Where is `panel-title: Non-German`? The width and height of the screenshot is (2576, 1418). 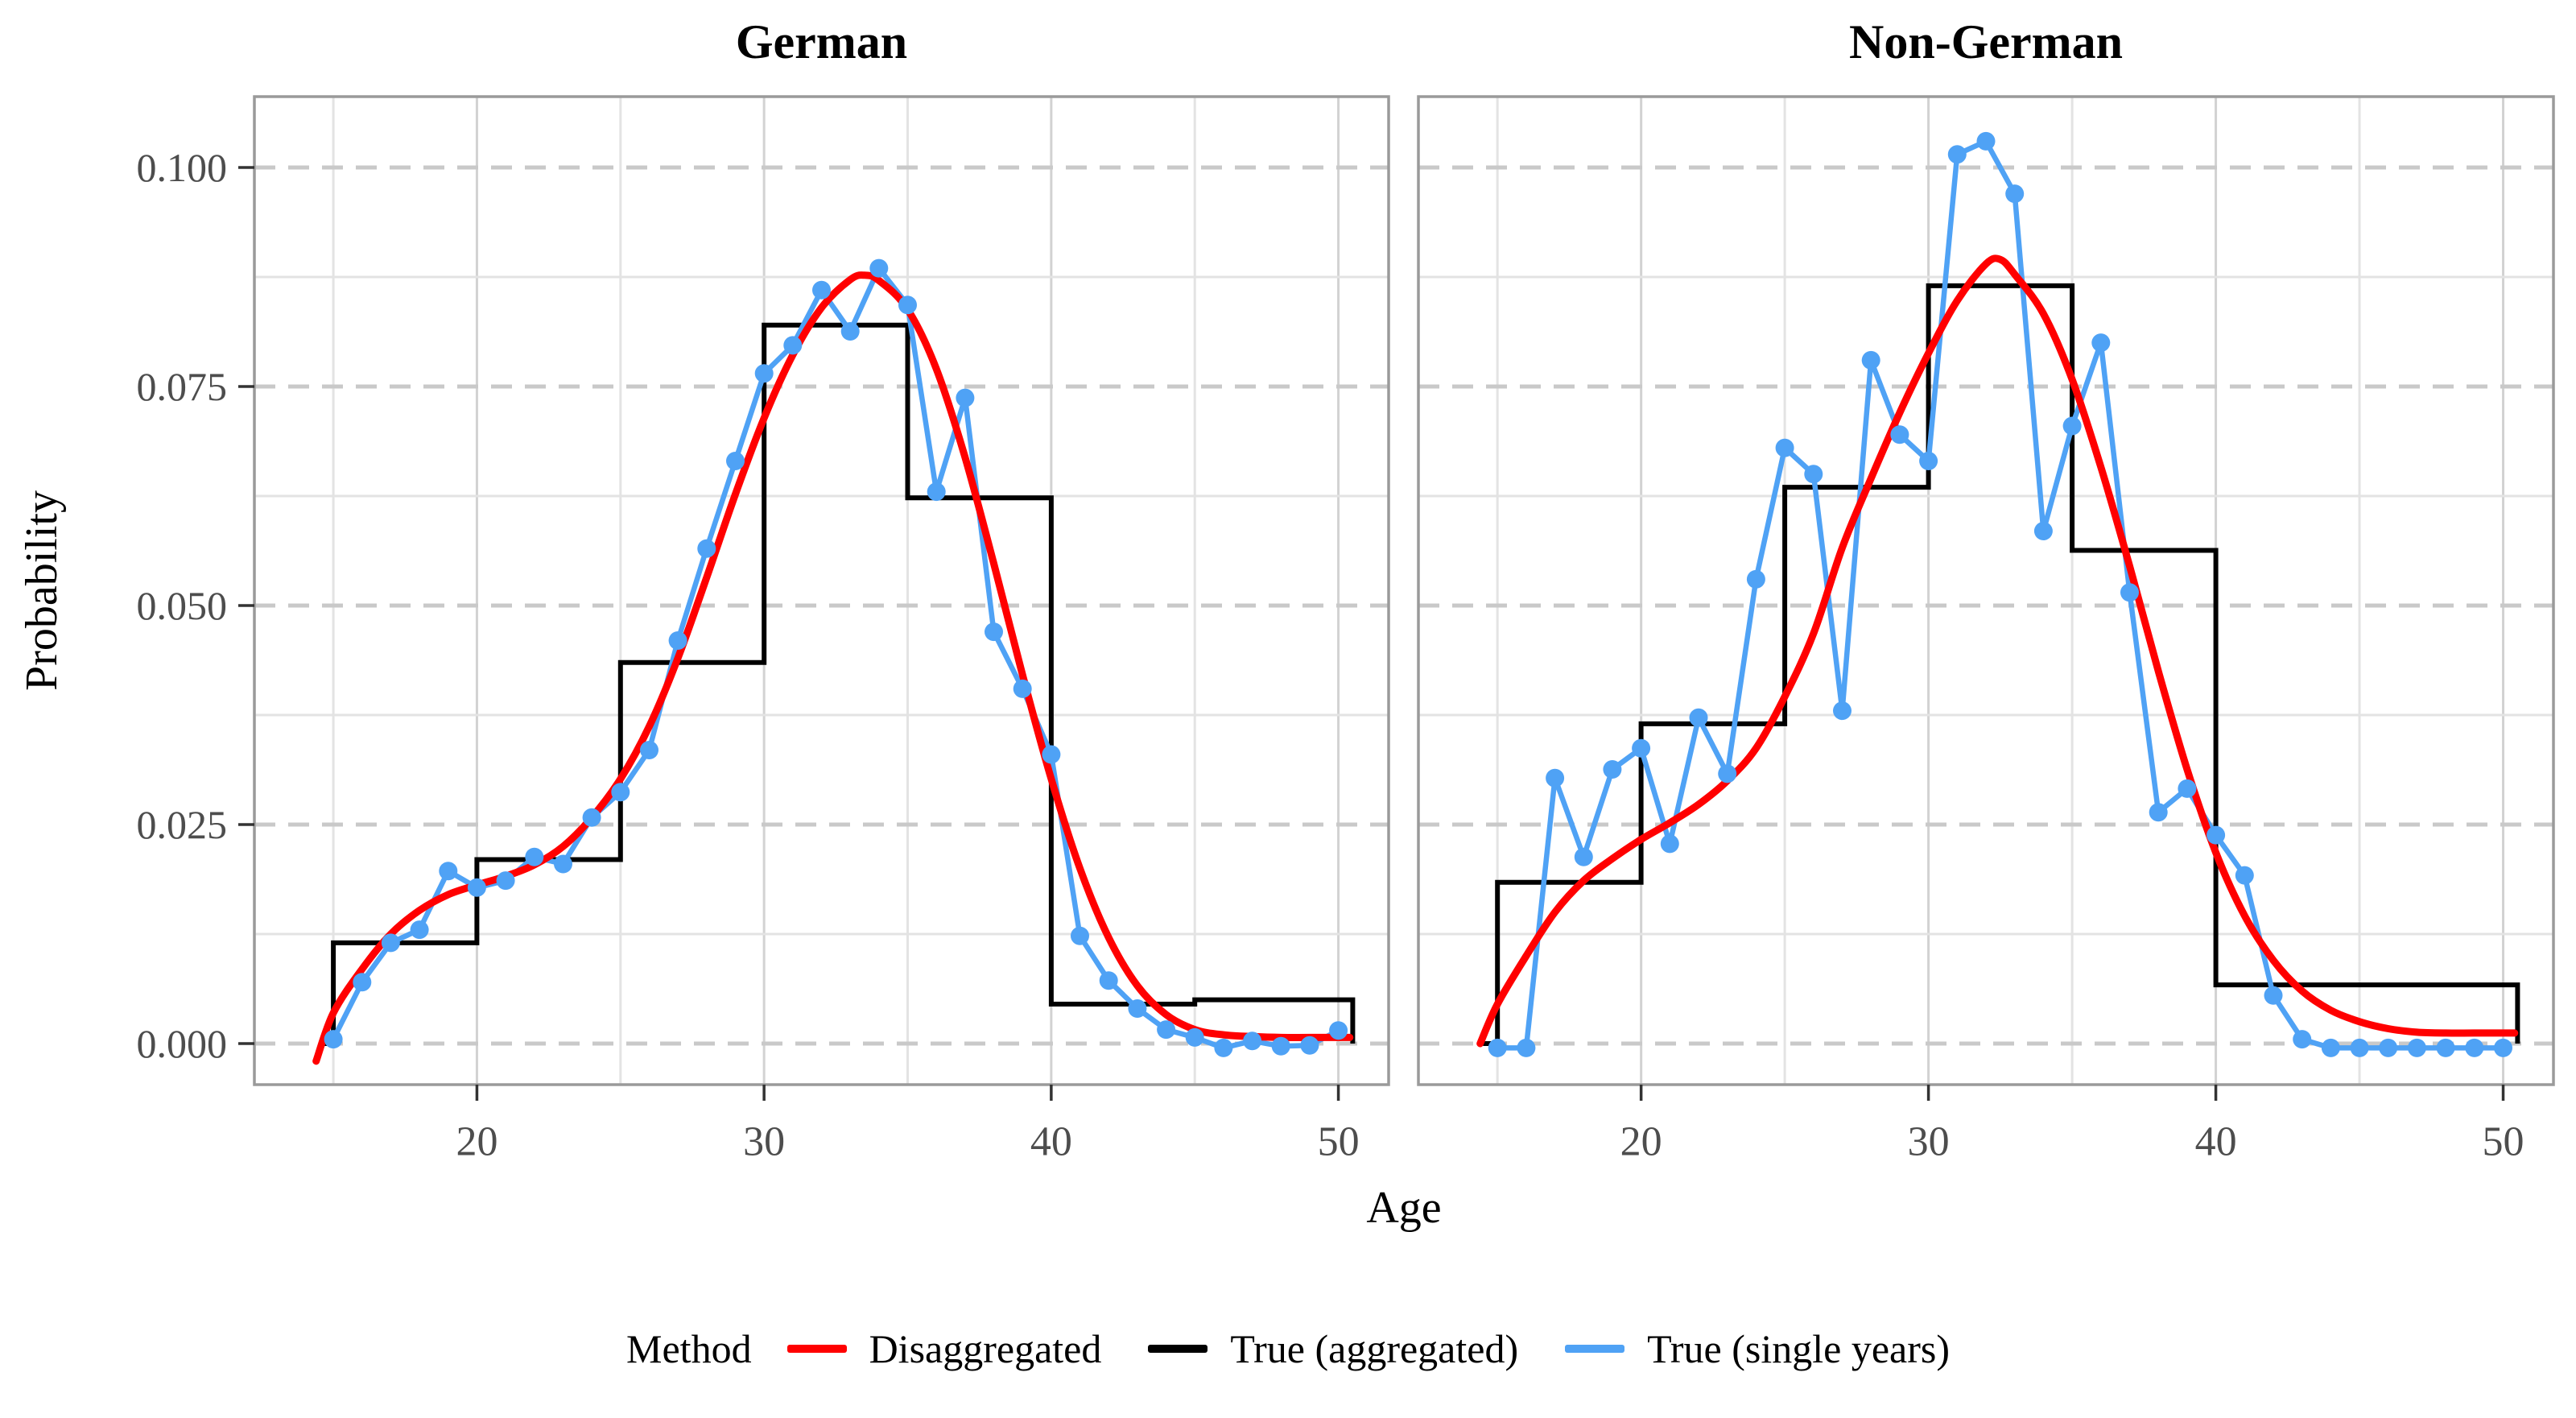 panel-title: Non-German is located at coordinates (1986, 41).